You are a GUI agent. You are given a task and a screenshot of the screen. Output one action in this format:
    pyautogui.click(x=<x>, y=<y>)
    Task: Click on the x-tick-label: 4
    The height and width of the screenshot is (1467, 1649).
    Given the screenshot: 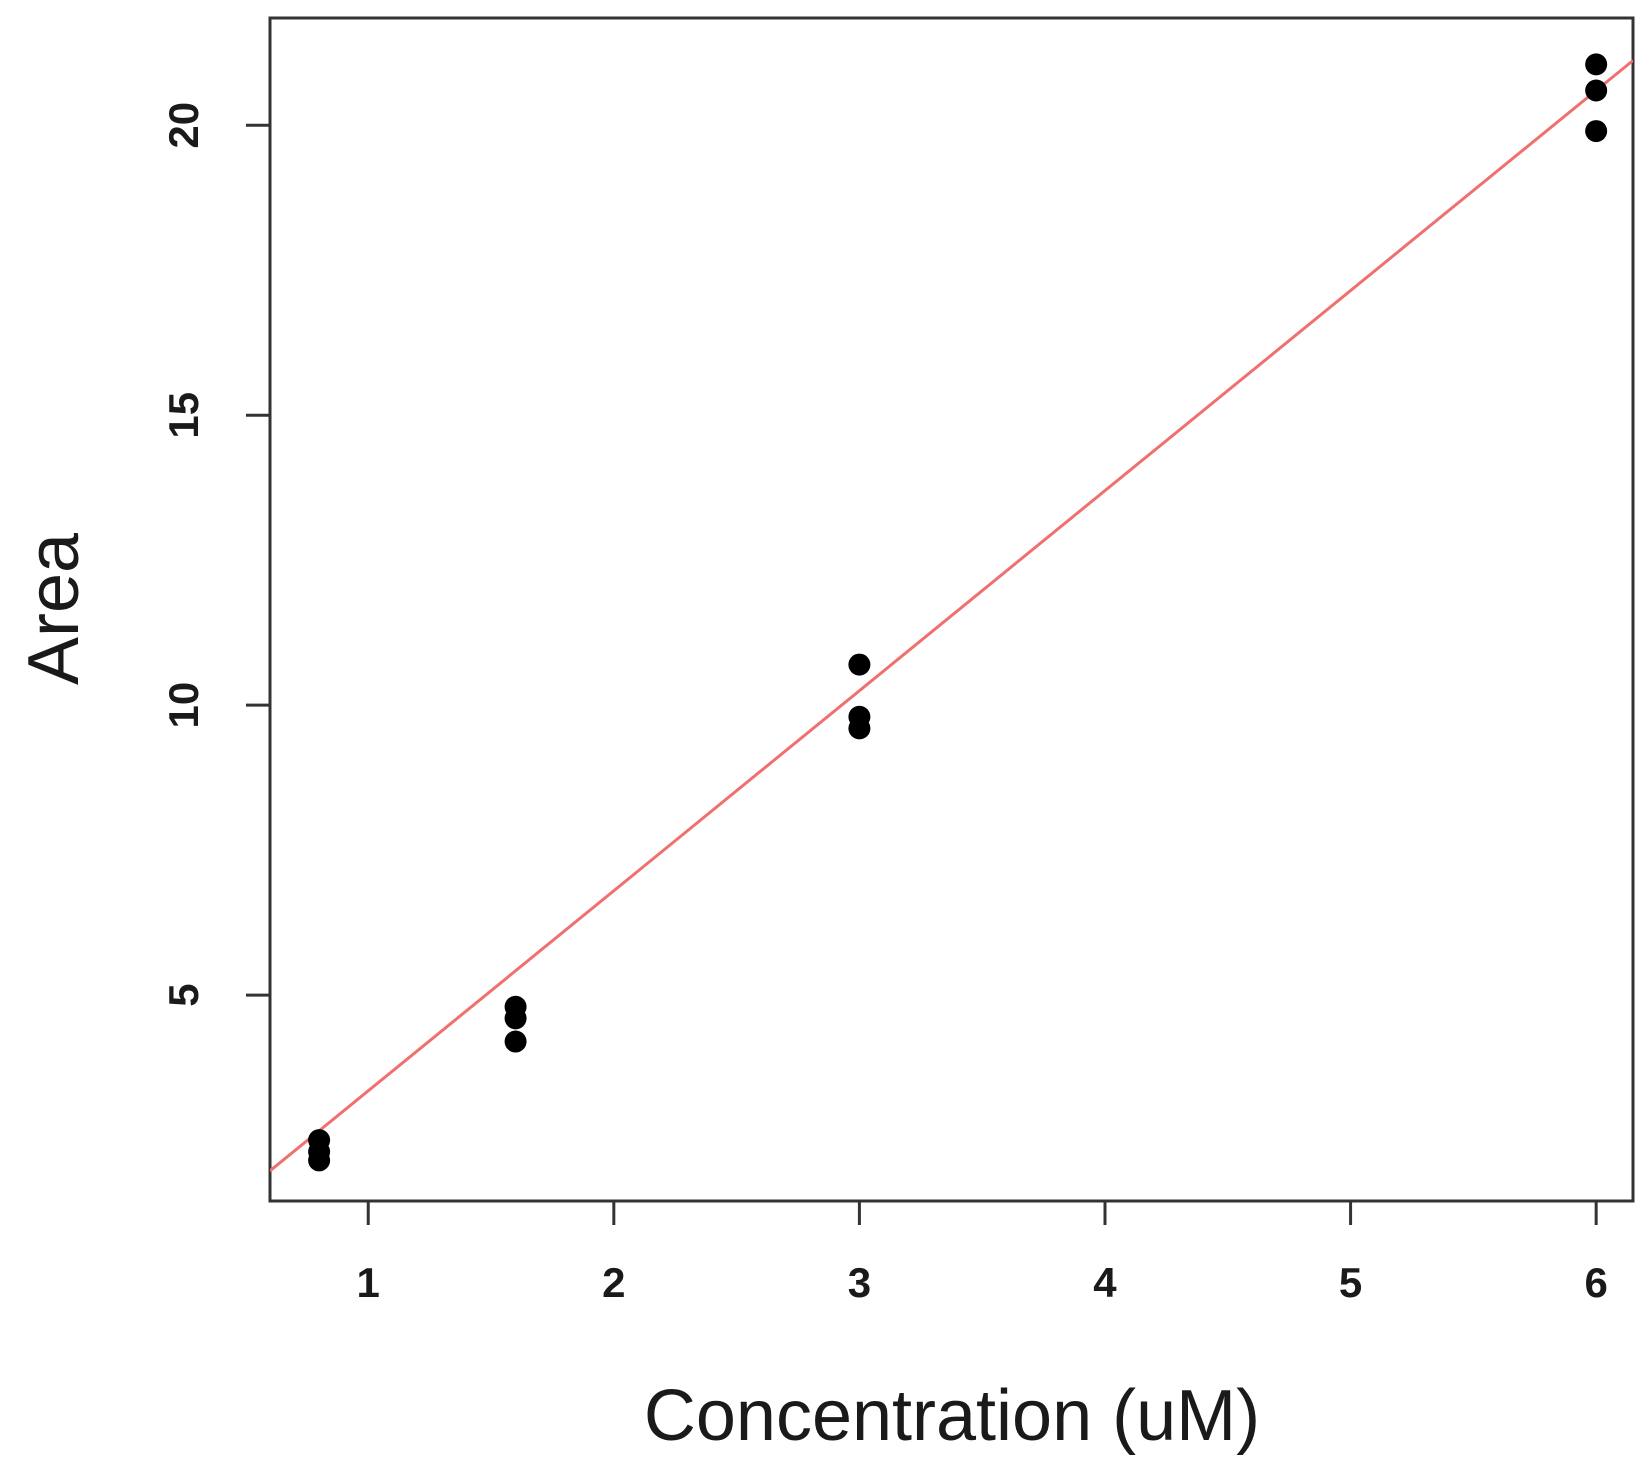 What is the action you would take?
    pyautogui.click(x=1105, y=1282)
    